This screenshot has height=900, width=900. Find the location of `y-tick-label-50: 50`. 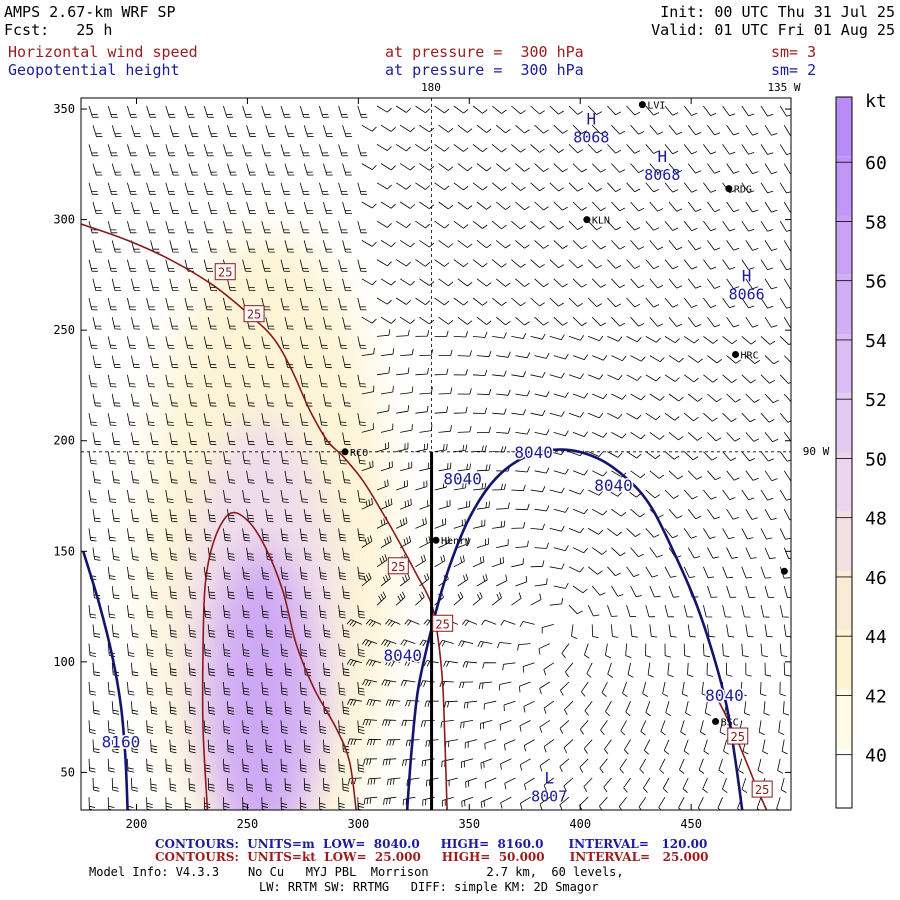

y-tick-label-50: 50 is located at coordinates (68, 772).